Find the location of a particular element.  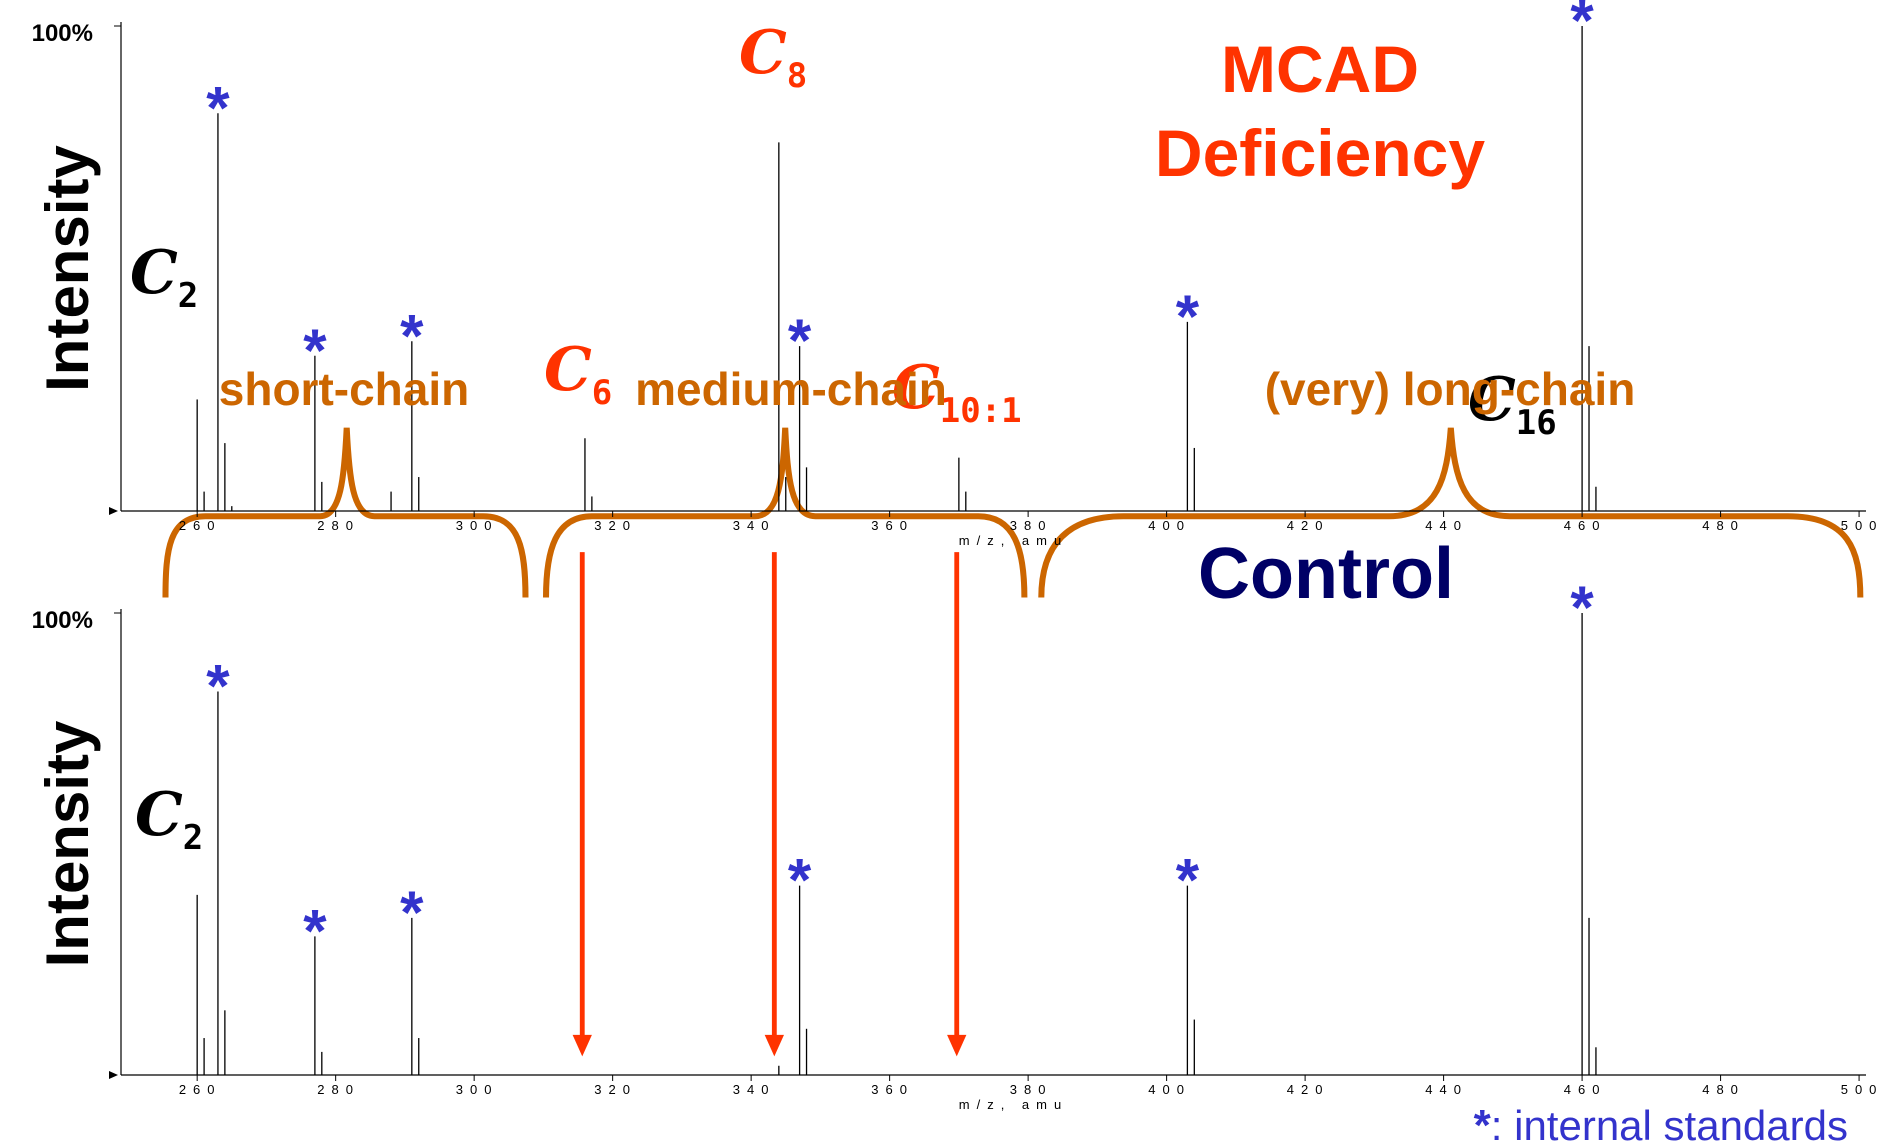

region-label: (very) long-chain is located at coordinates (1450, 389).